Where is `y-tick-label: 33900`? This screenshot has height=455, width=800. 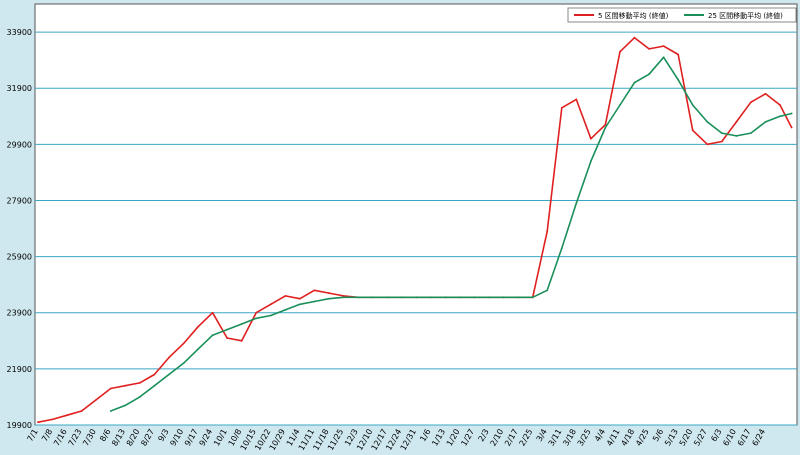
y-tick-label: 33900 is located at coordinates (19, 32).